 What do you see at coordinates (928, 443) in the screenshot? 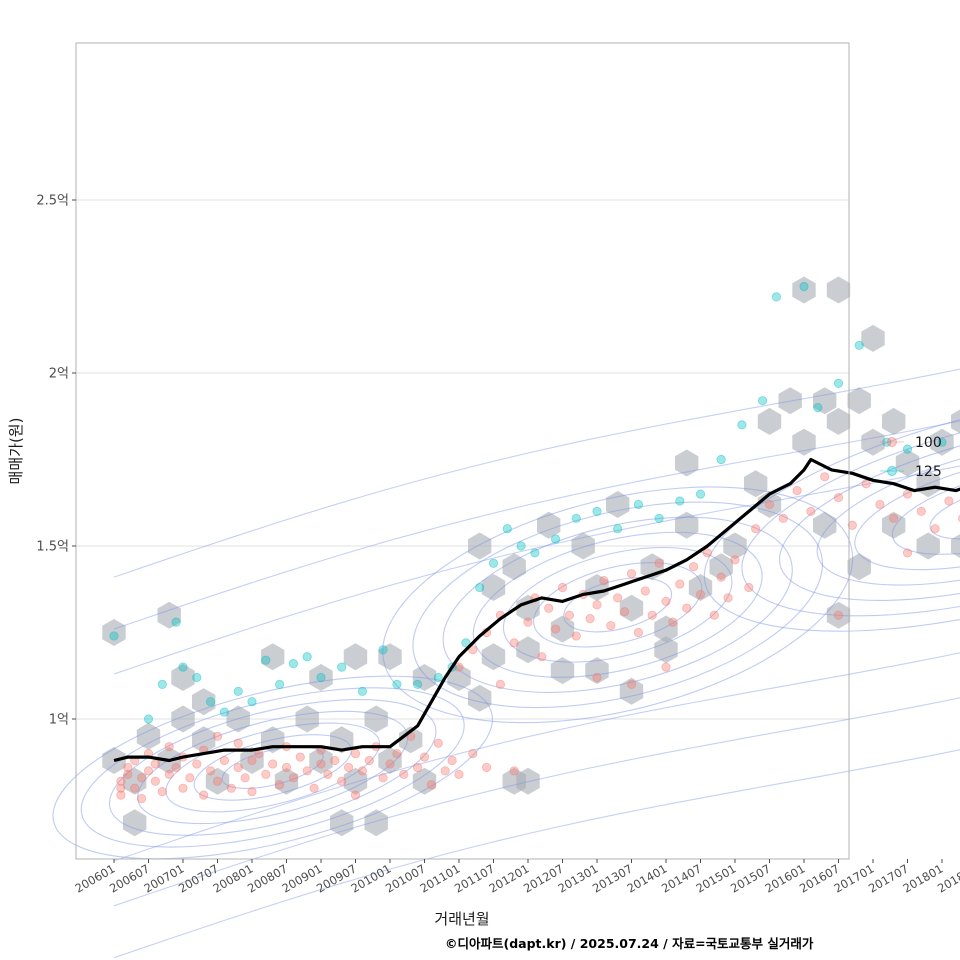
I see `legend-label-100: 100` at bounding box center [928, 443].